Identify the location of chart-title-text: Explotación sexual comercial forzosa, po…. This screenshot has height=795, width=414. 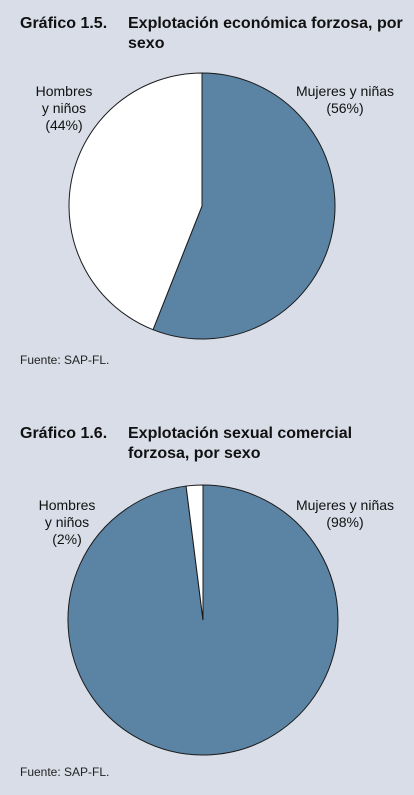
(240, 443).